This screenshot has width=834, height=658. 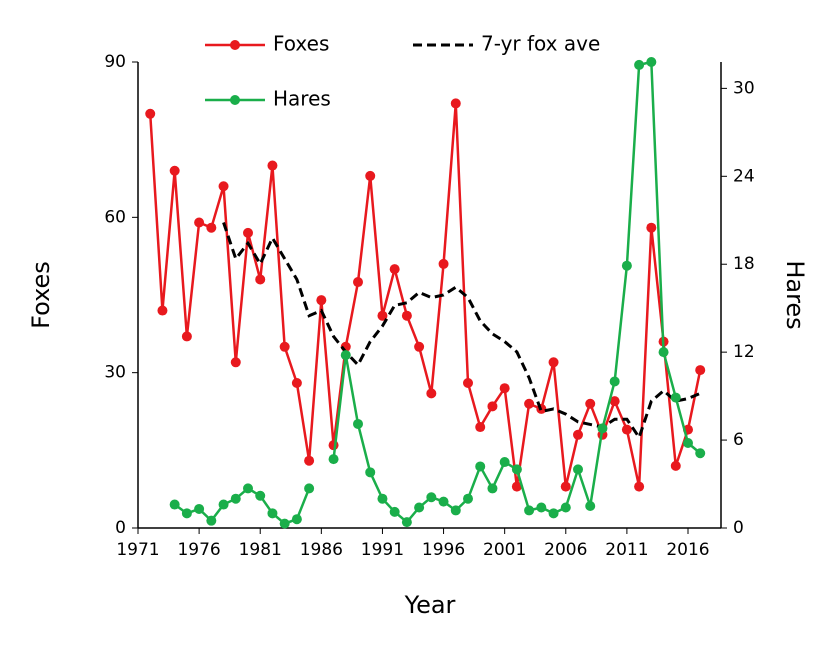 I want to click on y-tick-label: 30, so click(x=115, y=373).